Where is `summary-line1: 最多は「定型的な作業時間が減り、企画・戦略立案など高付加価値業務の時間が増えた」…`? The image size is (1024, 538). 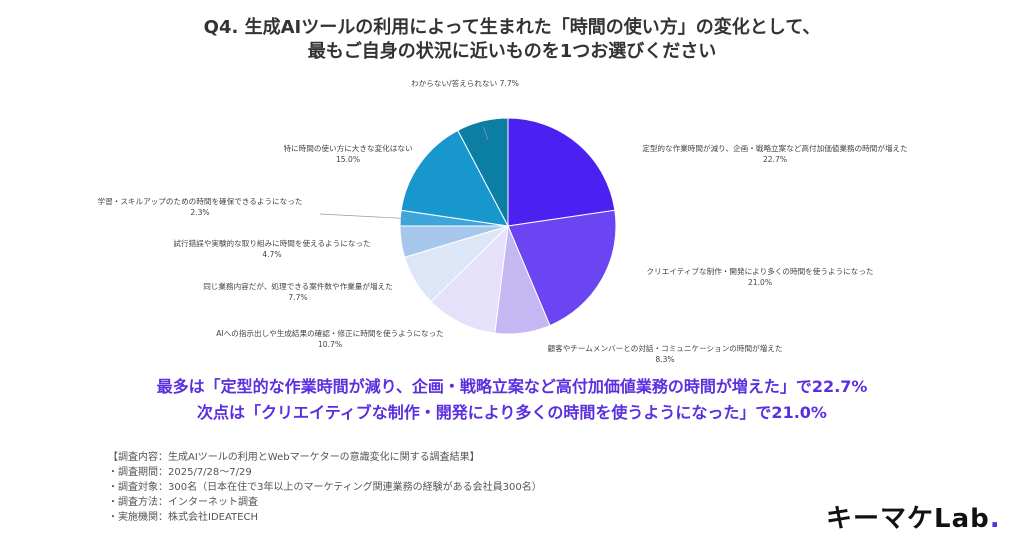
summary-line1: 最多は「定型的な作業時間が減り、企画・戦略立案など高付加価値業務の時間が増えた」… is located at coordinates (512, 386).